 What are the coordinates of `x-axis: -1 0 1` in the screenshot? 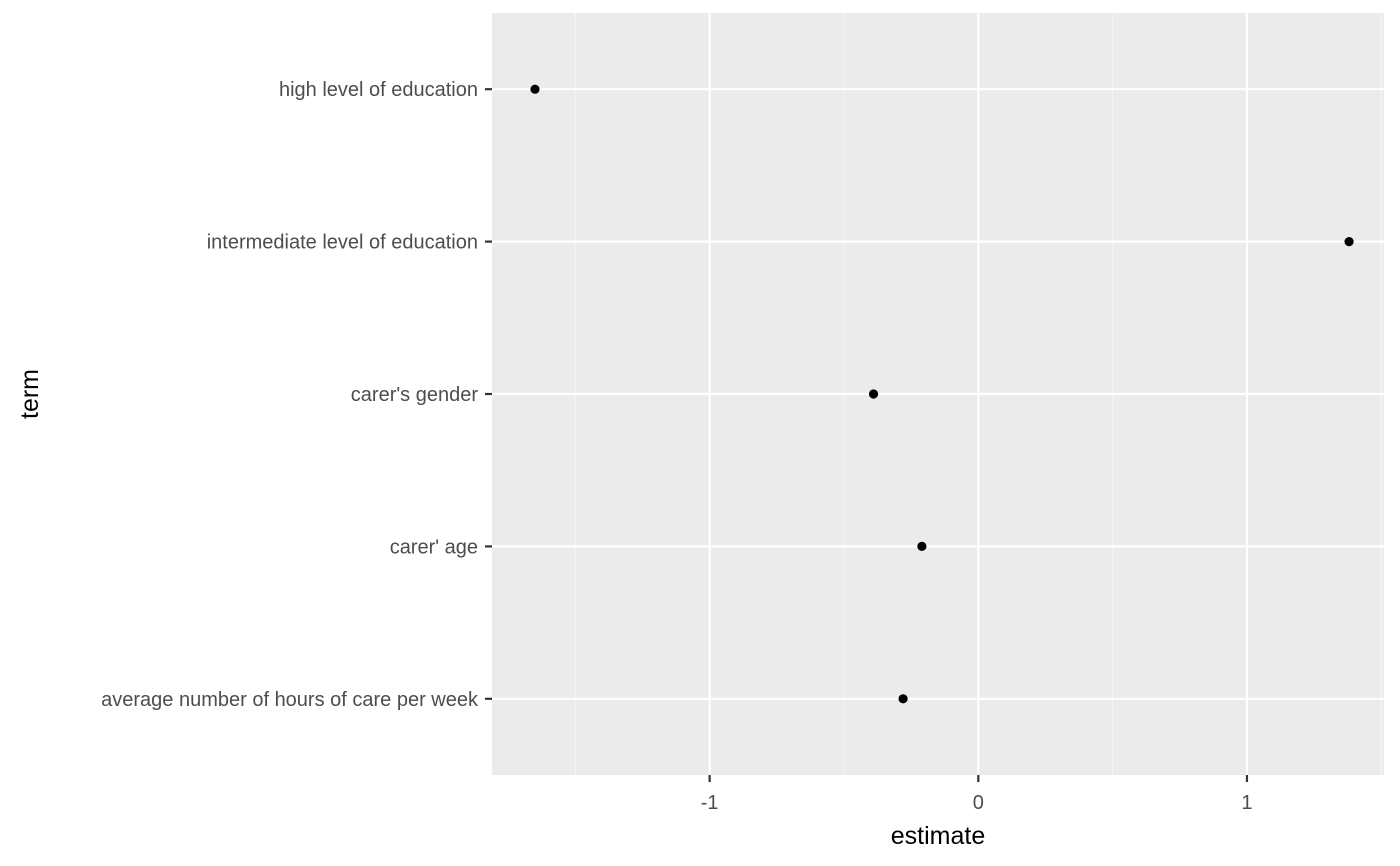 It's located at (977, 794).